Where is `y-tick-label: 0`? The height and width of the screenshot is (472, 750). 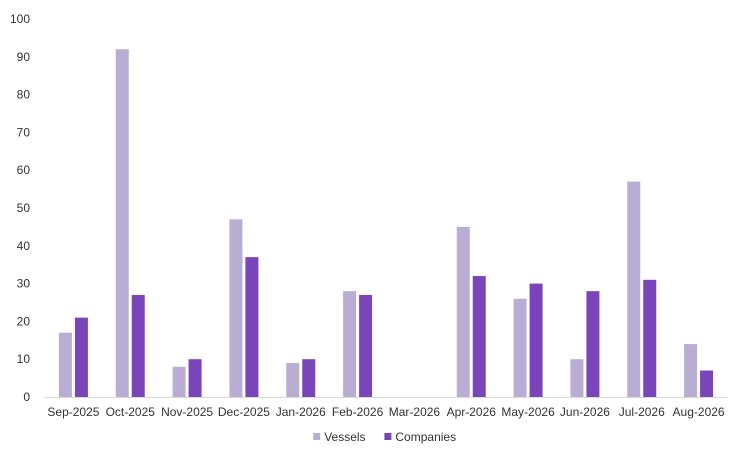 y-tick-label: 0 is located at coordinates (26, 397).